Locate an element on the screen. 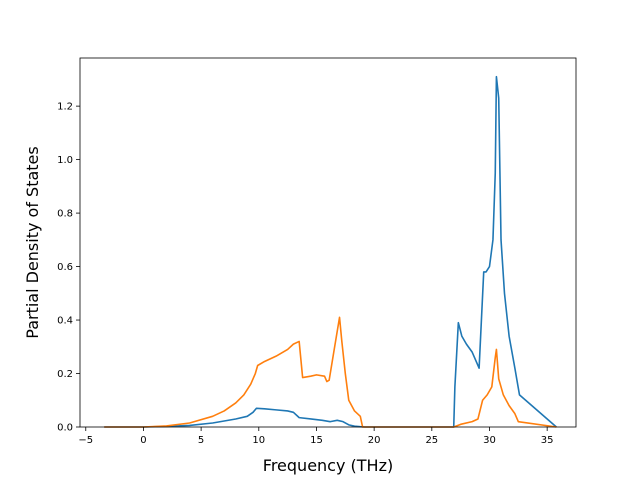 This screenshot has height=480, width=640. x-ticks: −5 0 5 10 15 20 25 30 35 is located at coordinates (316, 436).